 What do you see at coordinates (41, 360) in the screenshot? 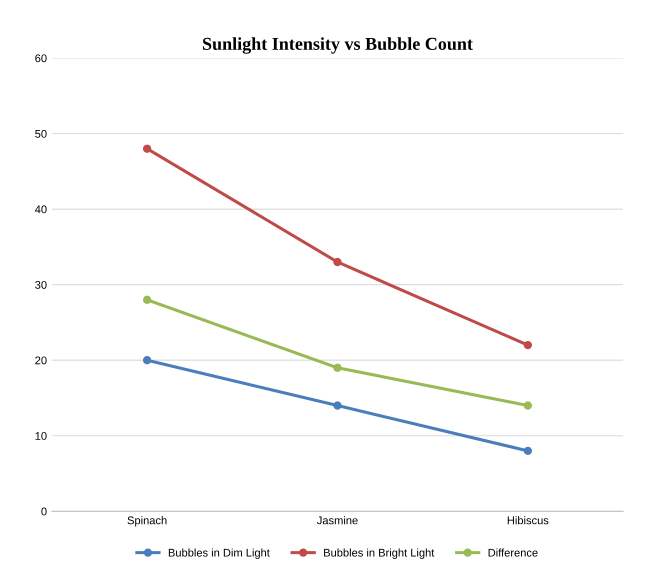
I see `y-tick-label: 20` at bounding box center [41, 360].